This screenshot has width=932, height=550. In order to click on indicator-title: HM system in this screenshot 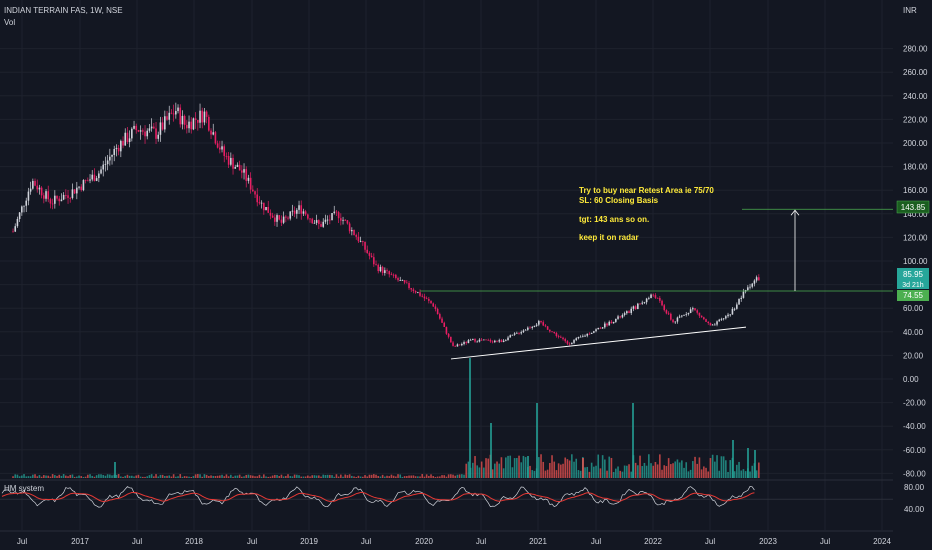, I will do `click(24, 488)`.